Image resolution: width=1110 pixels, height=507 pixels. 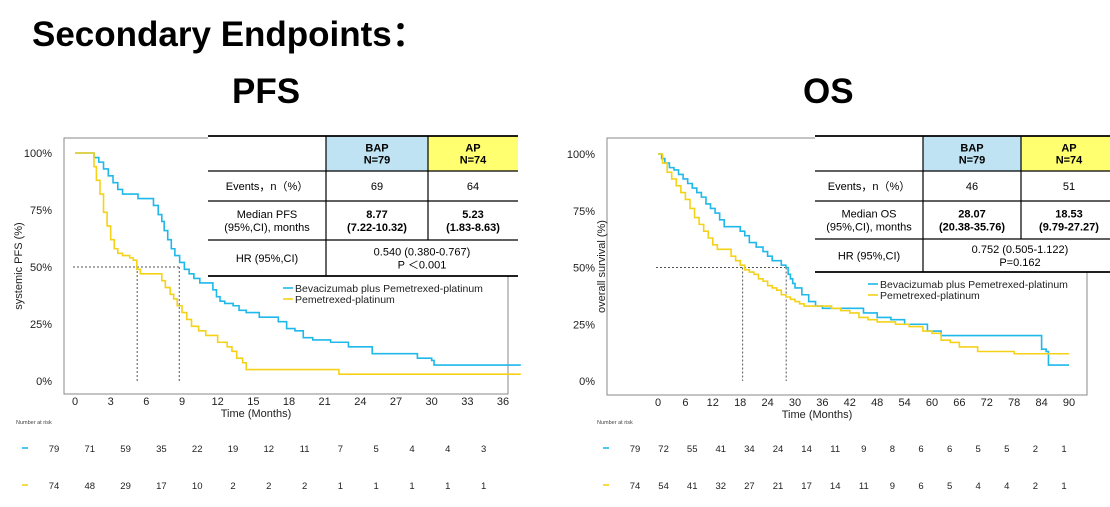 I want to click on pfs-table-header-blank, so click(x=267, y=153).